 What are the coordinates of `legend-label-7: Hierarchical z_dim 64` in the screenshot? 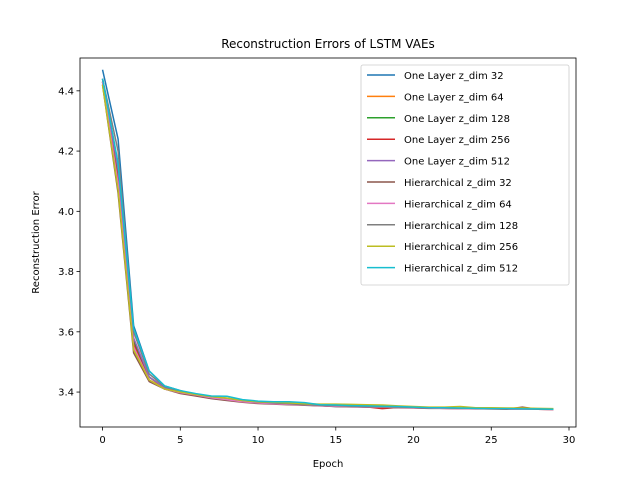 It's located at (458, 204).